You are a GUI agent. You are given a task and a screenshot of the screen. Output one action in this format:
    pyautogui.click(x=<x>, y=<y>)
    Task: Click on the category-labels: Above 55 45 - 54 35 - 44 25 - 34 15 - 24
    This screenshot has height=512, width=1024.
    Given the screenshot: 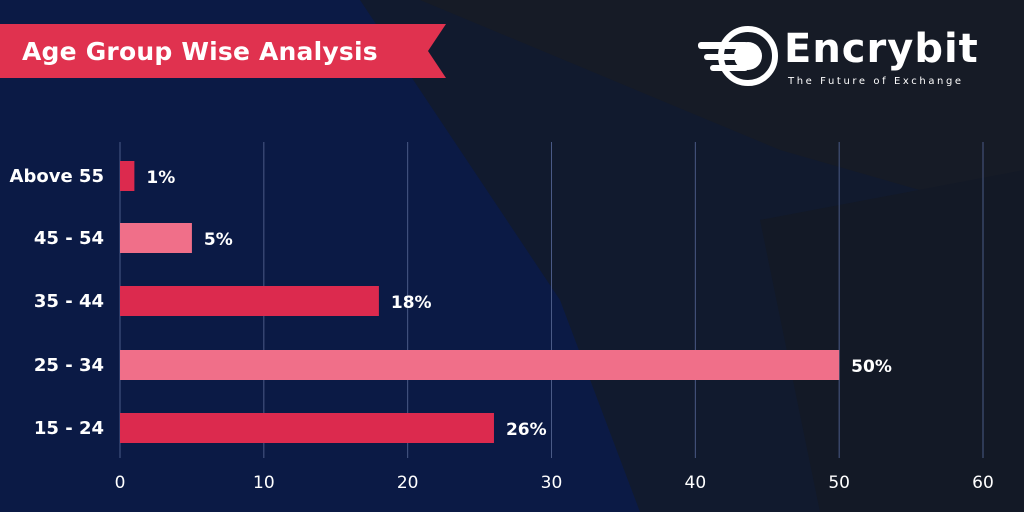 What is the action you would take?
    pyautogui.click(x=57, y=302)
    